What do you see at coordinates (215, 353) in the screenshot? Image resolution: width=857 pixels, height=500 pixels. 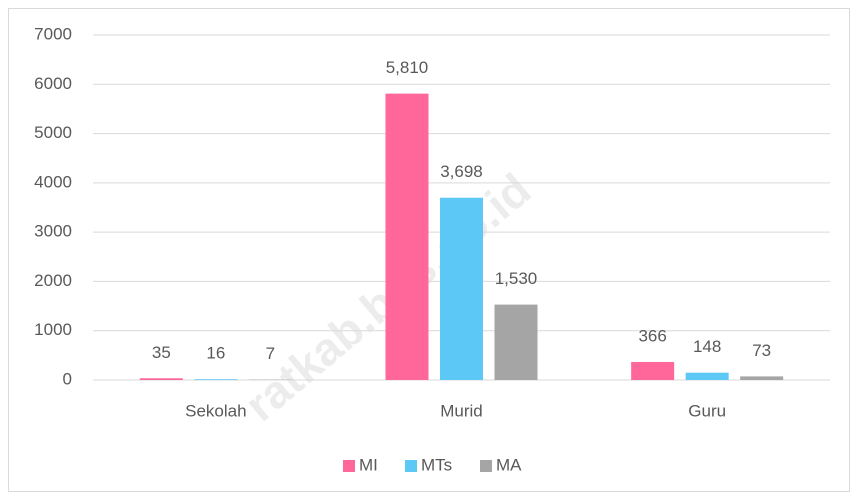 I see `value-label: 16` at bounding box center [215, 353].